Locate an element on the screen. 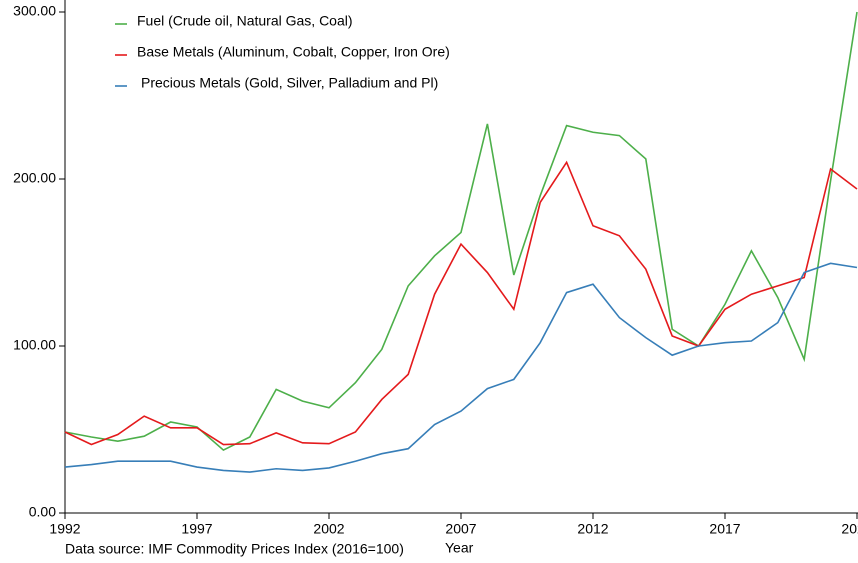  x-tick-label: 1992 is located at coordinates (64, 529).